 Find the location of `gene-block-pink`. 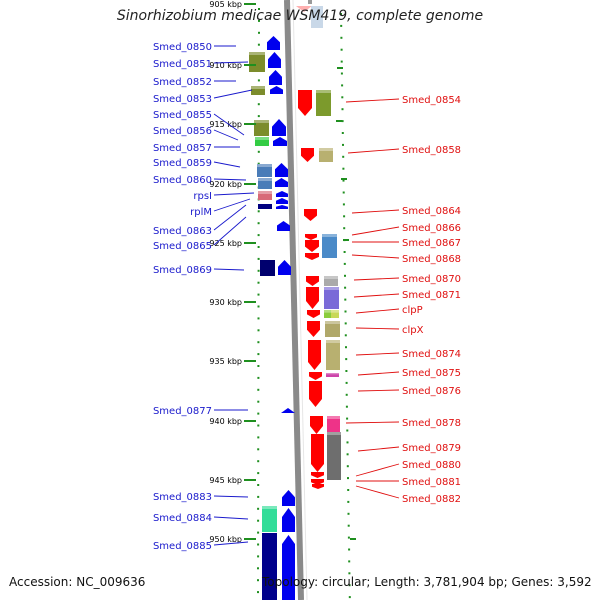

gene-block-pink is located at coordinates (265, 195).